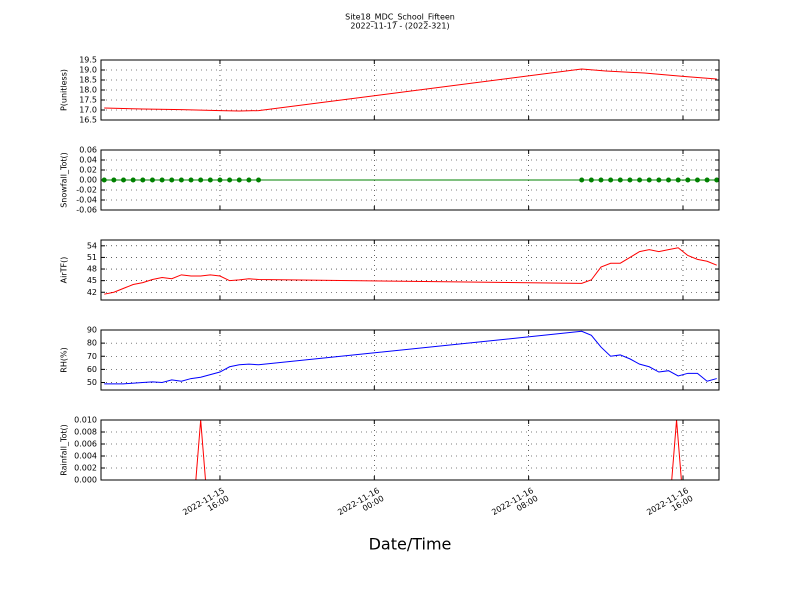 The height and width of the screenshot is (600, 800). What do you see at coordinates (92, 280) in the screenshot?
I see `y-tick-label: 45` at bounding box center [92, 280].